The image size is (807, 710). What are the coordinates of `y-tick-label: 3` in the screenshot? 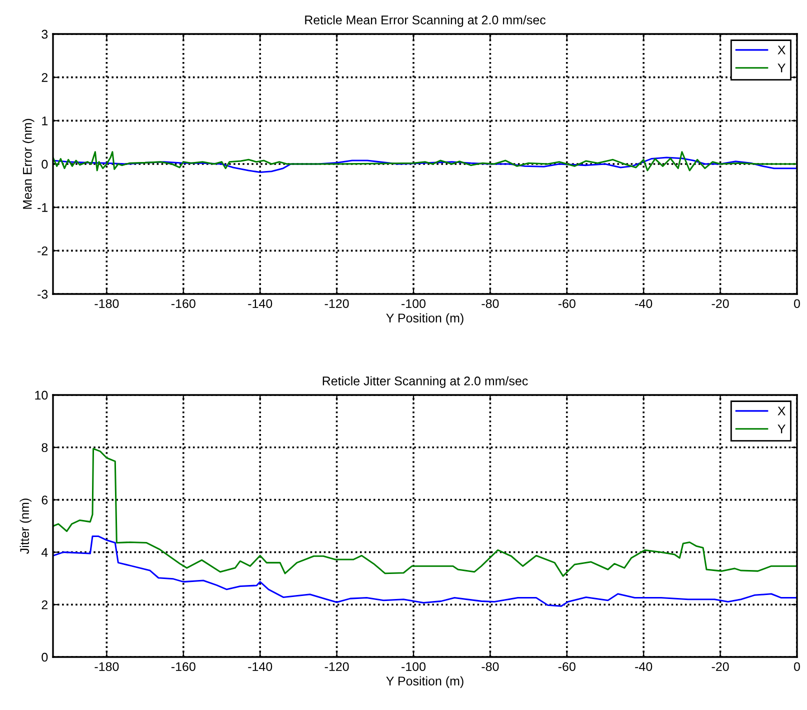 It's located at (45, 34).